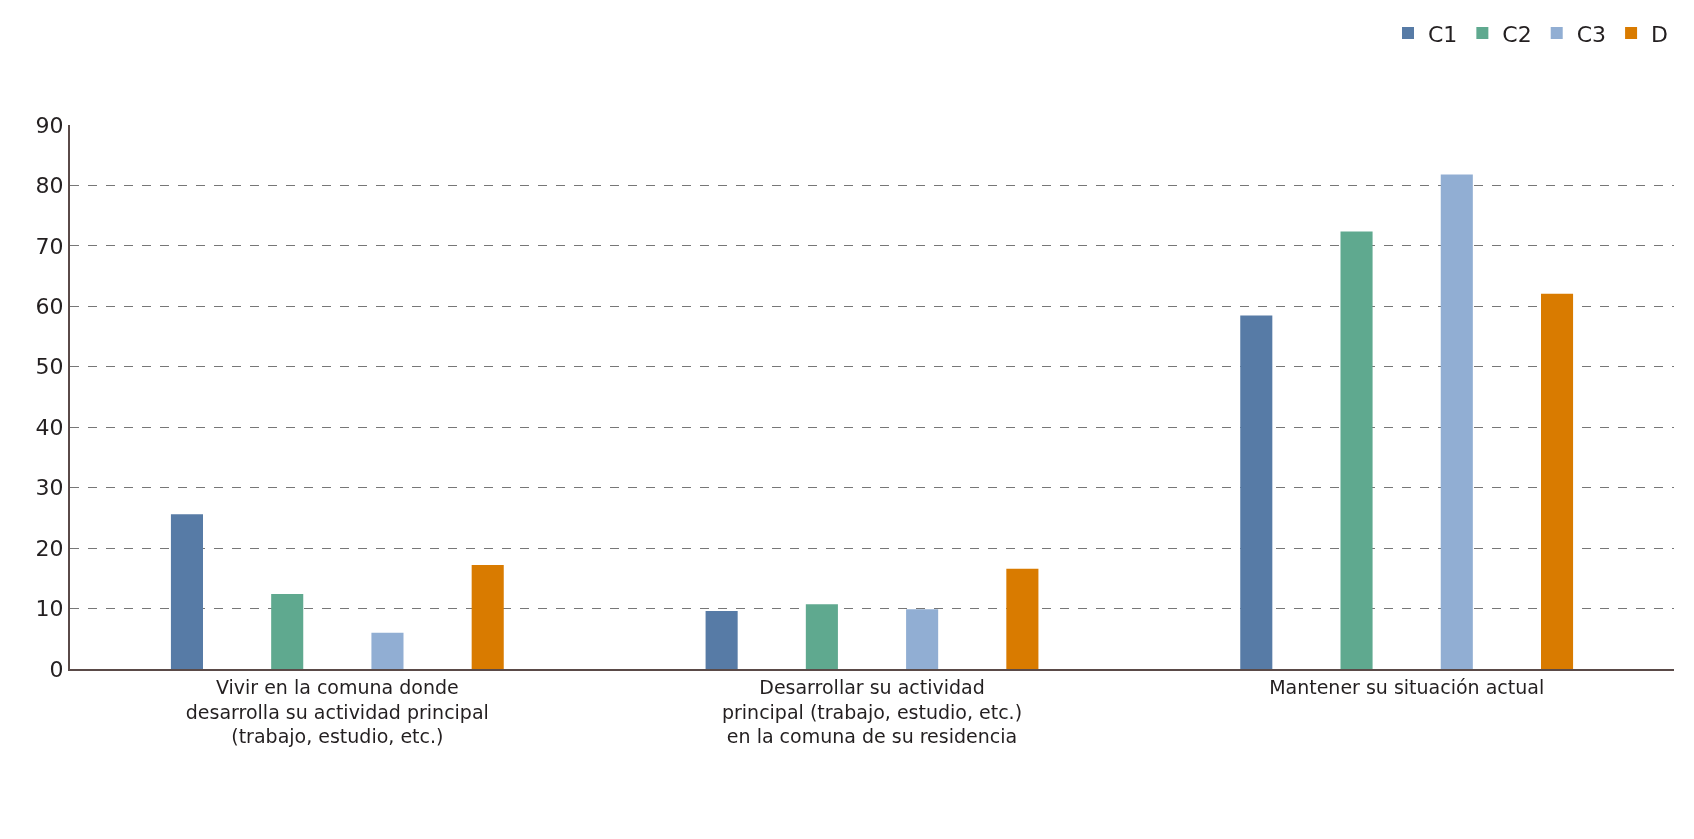 Image resolution: width=1694 pixels, height=839 pixels. I want to click on y-tick-label: 70, so click(49, 246).